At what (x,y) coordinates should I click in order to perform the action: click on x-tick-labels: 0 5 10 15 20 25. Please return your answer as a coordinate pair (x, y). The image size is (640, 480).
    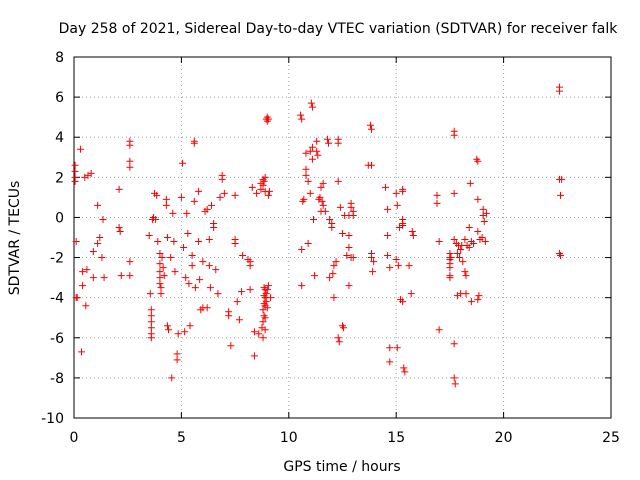
    Looking at the image, I should click on (345, 438).